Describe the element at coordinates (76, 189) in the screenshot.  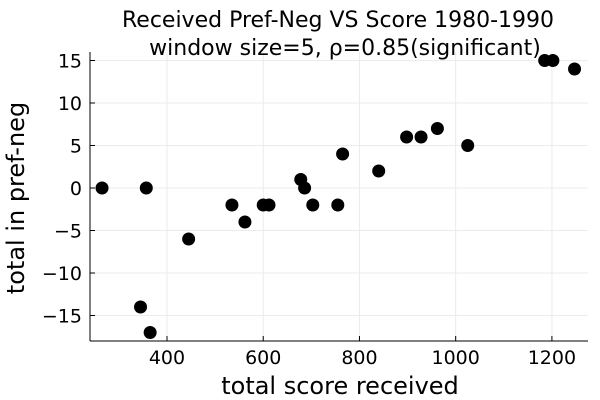
I see `y-tick-label: 0` at that location.